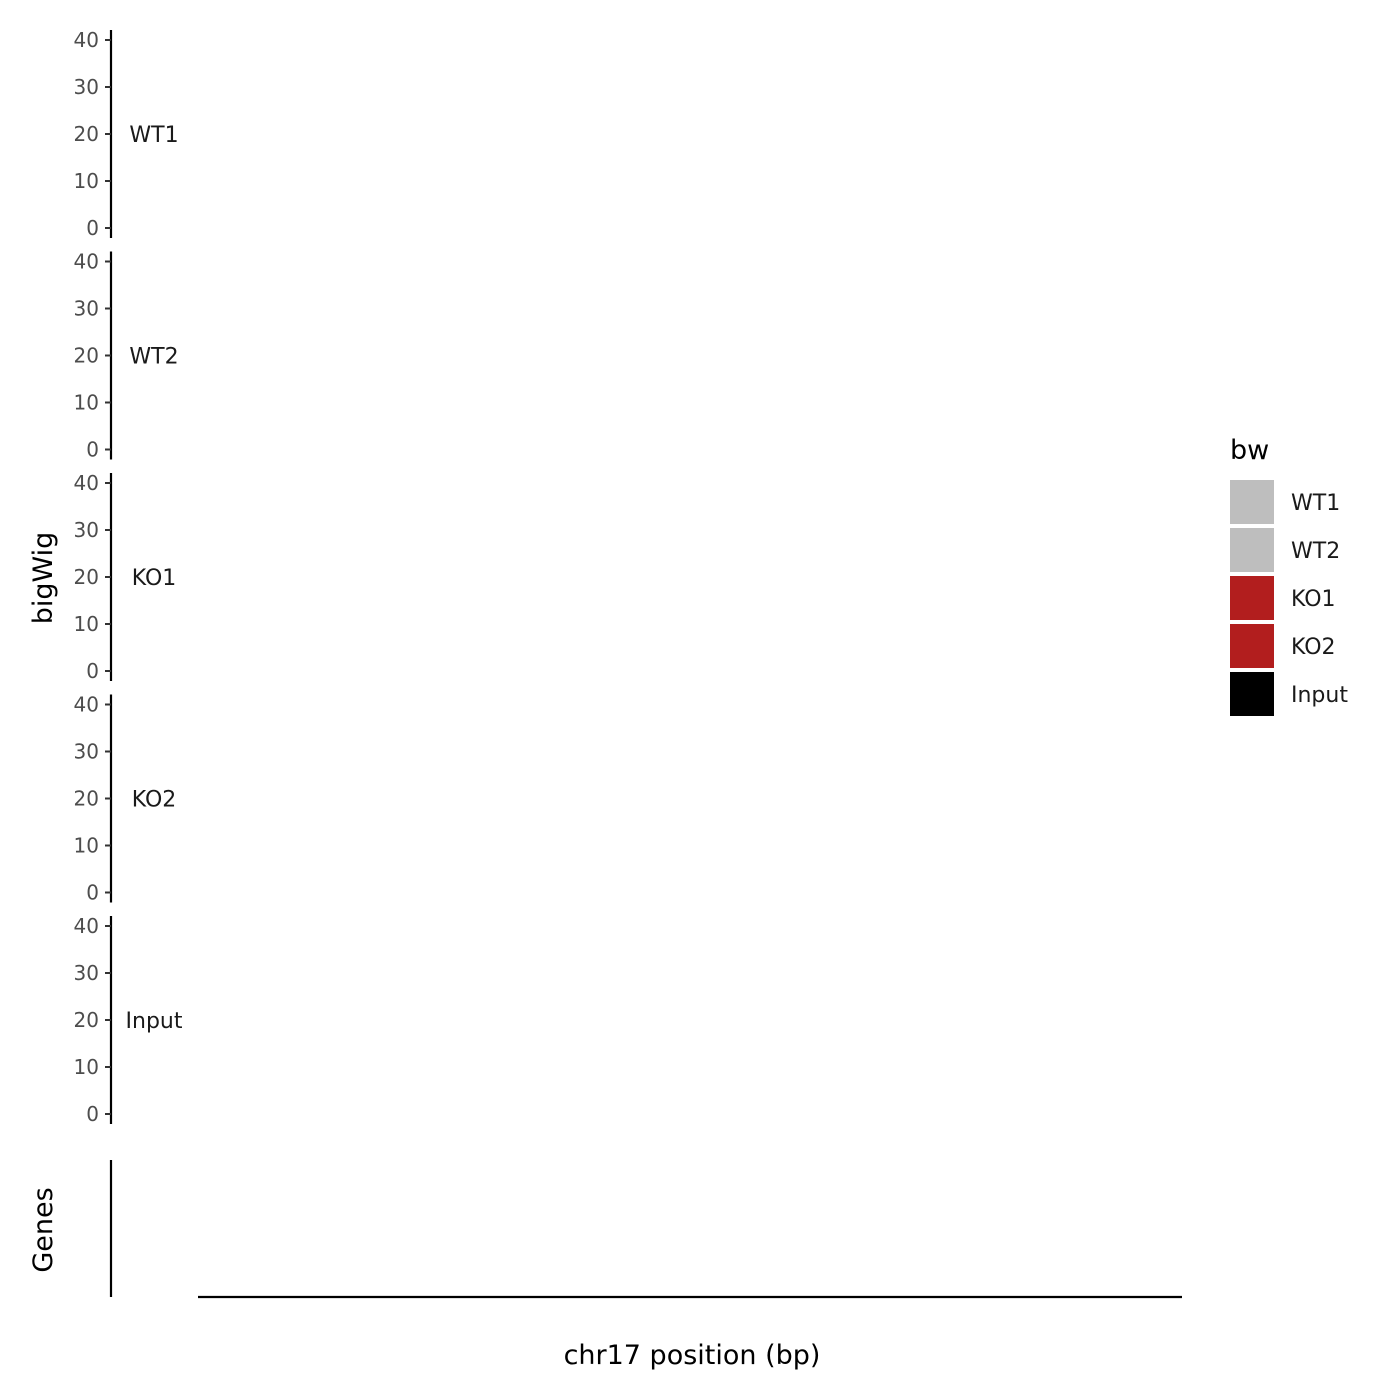 Image resolution: width=1400 pixels, height=1400 pixels. I want to click on track-ko1: 0 10 20 30 40 KO1, so click(125, 577).